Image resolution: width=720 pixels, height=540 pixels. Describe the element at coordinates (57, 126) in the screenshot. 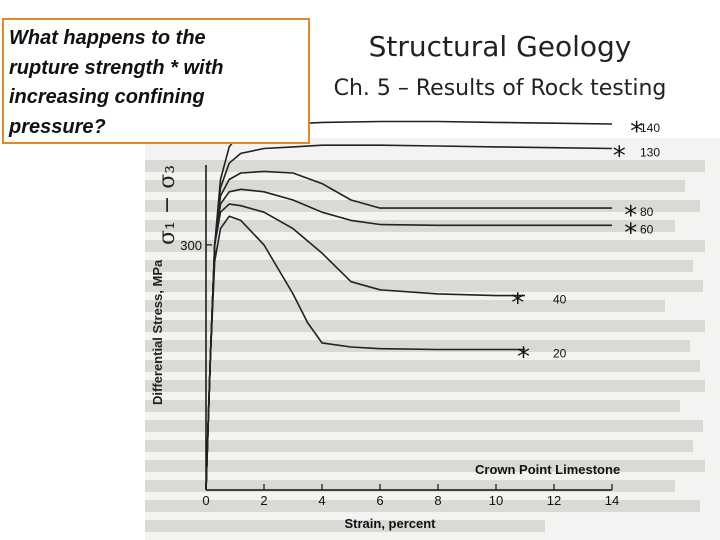

I see `question-line-4: pressure?` at that location.